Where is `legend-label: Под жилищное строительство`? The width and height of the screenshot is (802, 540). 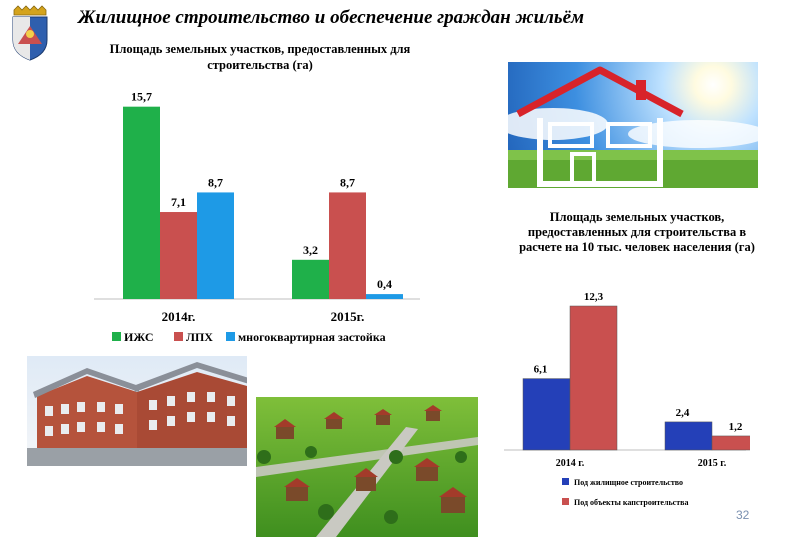
legend-label: Под жилищное строительство is located at coordinates (628, 482).